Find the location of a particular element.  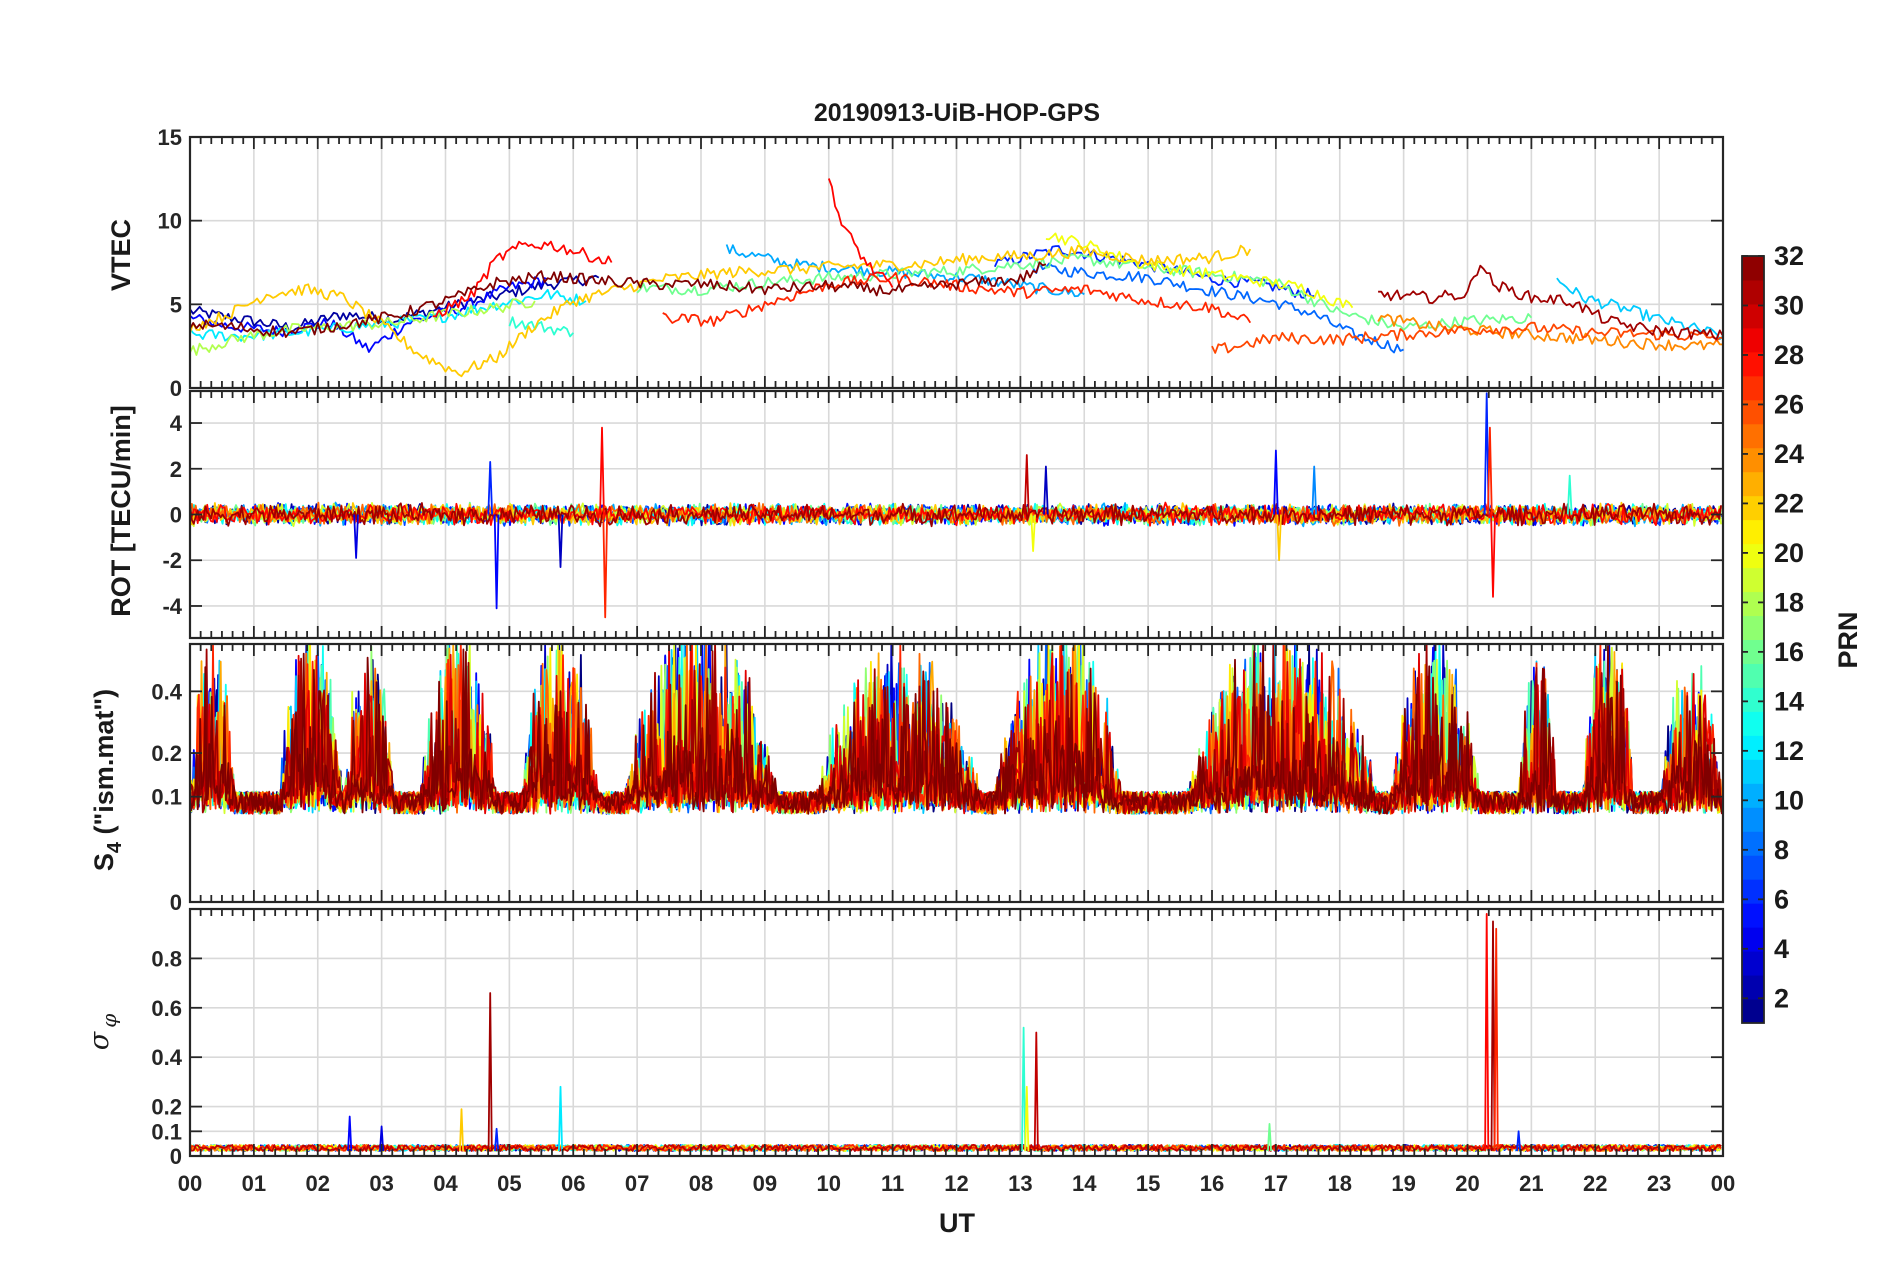

colorbar-tick-label: 30 is located at coordinates (1789, 305).